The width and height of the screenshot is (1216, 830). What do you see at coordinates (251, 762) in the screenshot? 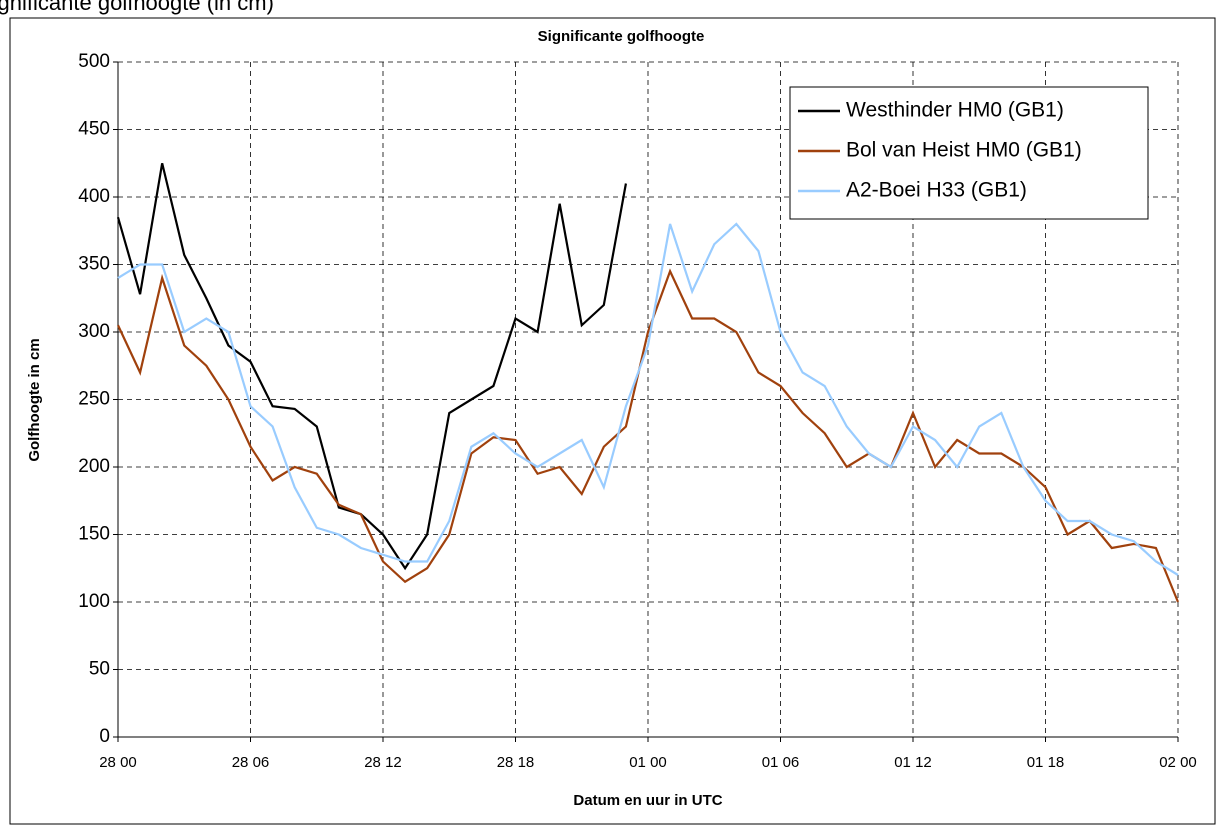
I see `x-tick-label: 28 06` at bounding box center [251, 762].